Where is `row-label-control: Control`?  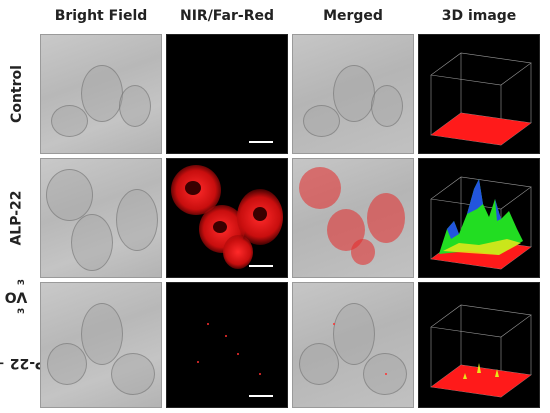
row-label-control: Control is located at coordinates (17, 94).